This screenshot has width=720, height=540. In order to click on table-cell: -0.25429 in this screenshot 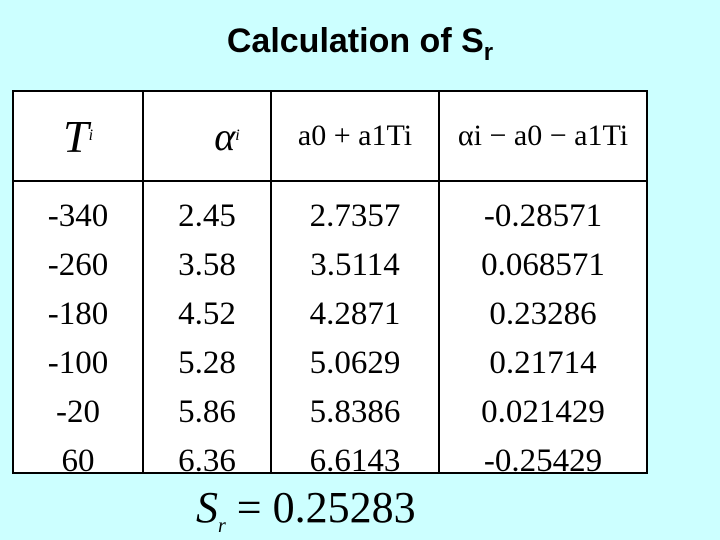, I will do `click(543, 461)`.